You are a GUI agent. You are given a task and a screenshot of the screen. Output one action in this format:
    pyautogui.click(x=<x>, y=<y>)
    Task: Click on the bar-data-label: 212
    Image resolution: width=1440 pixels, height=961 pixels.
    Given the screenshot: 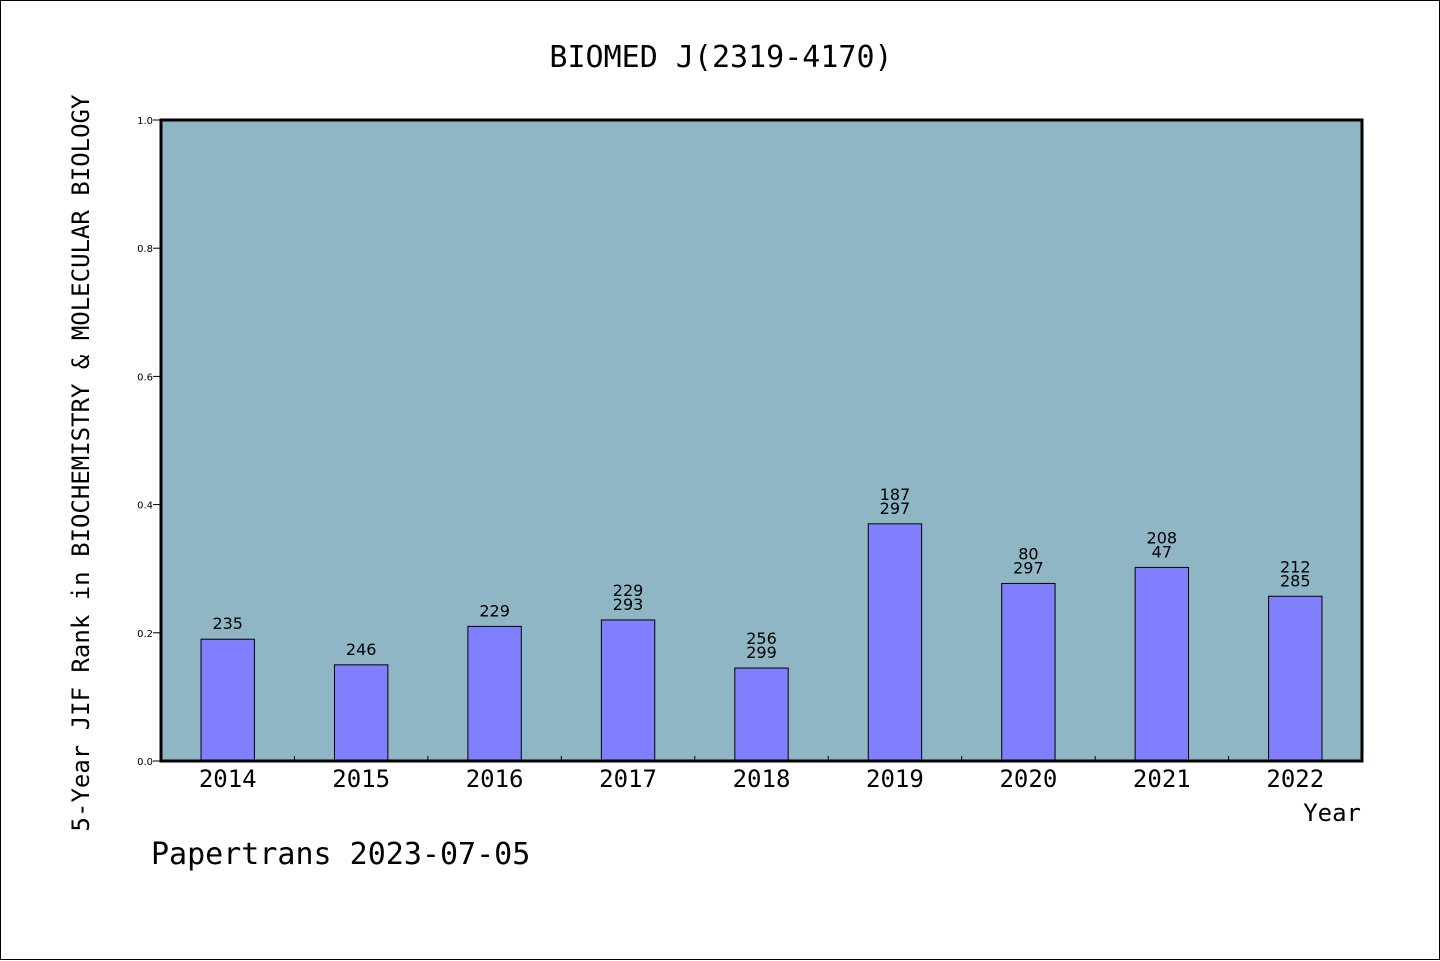 What is the action you would take?
    pyautogui.click(x=1295, y=566)
    